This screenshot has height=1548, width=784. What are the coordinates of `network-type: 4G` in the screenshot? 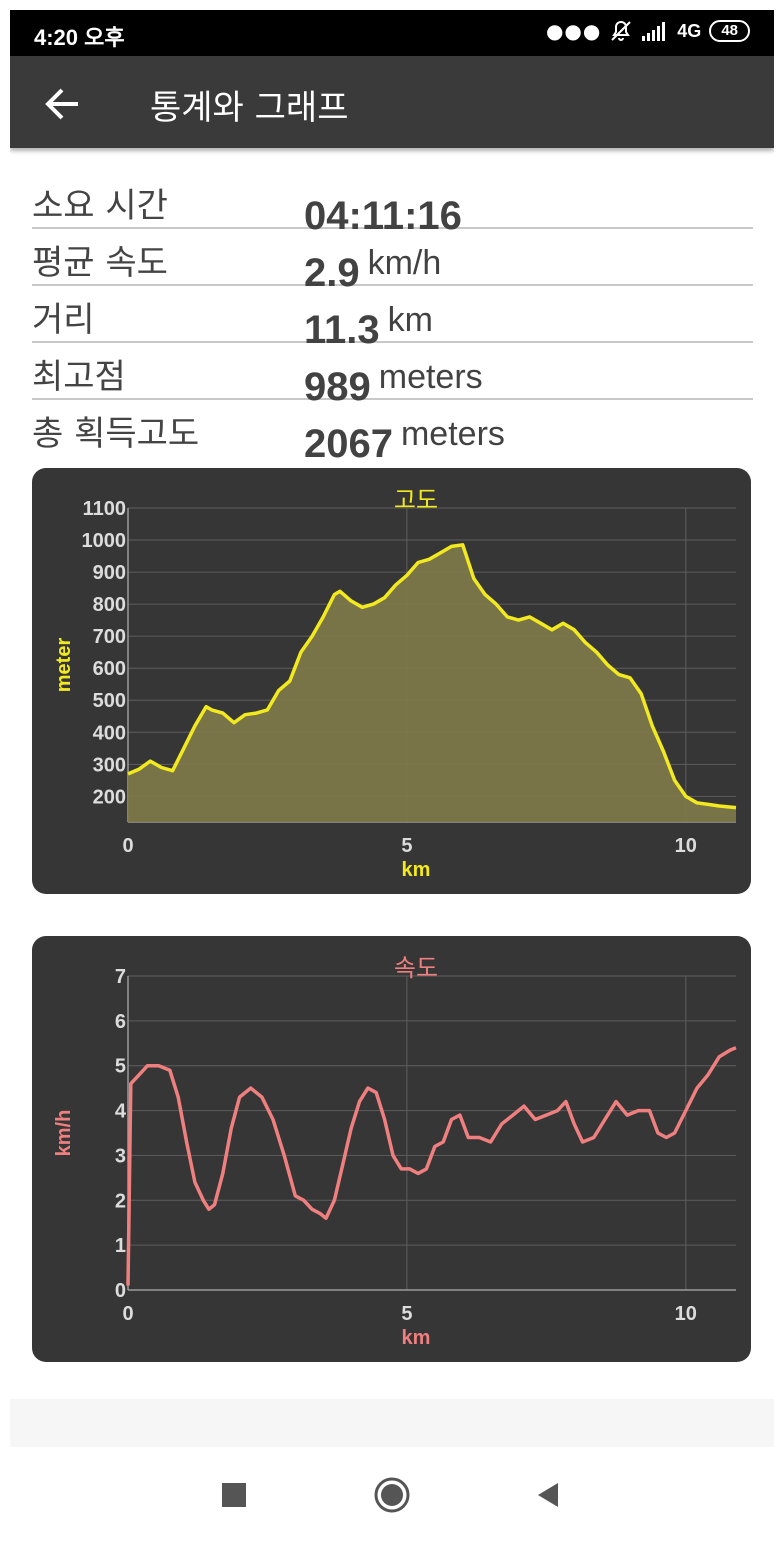 It's located at (689, 30).